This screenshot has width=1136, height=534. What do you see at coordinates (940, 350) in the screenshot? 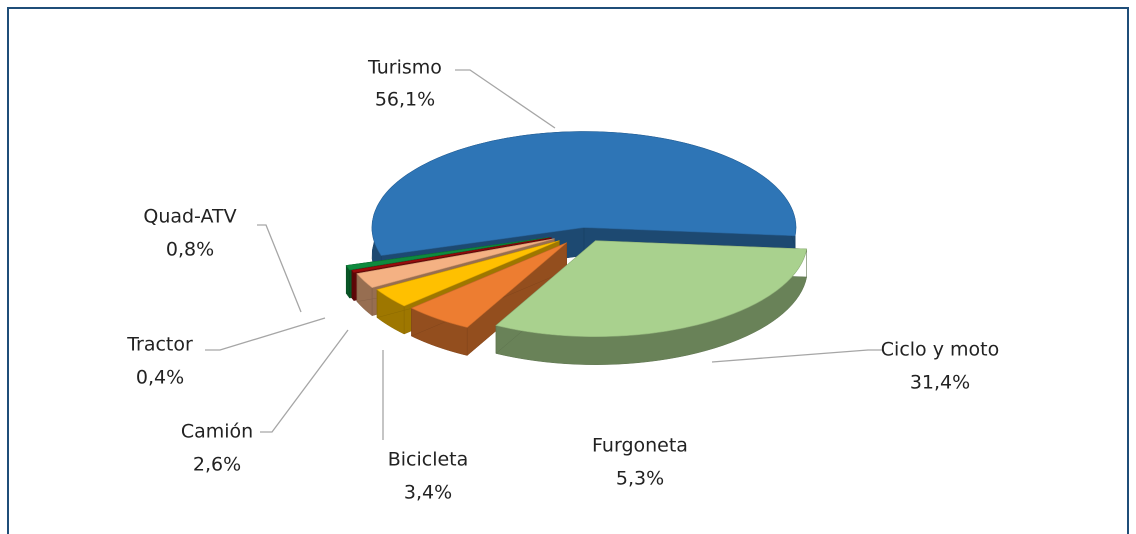
I see `category-label: Ciclo y moto` at bounding box center [940, 350].